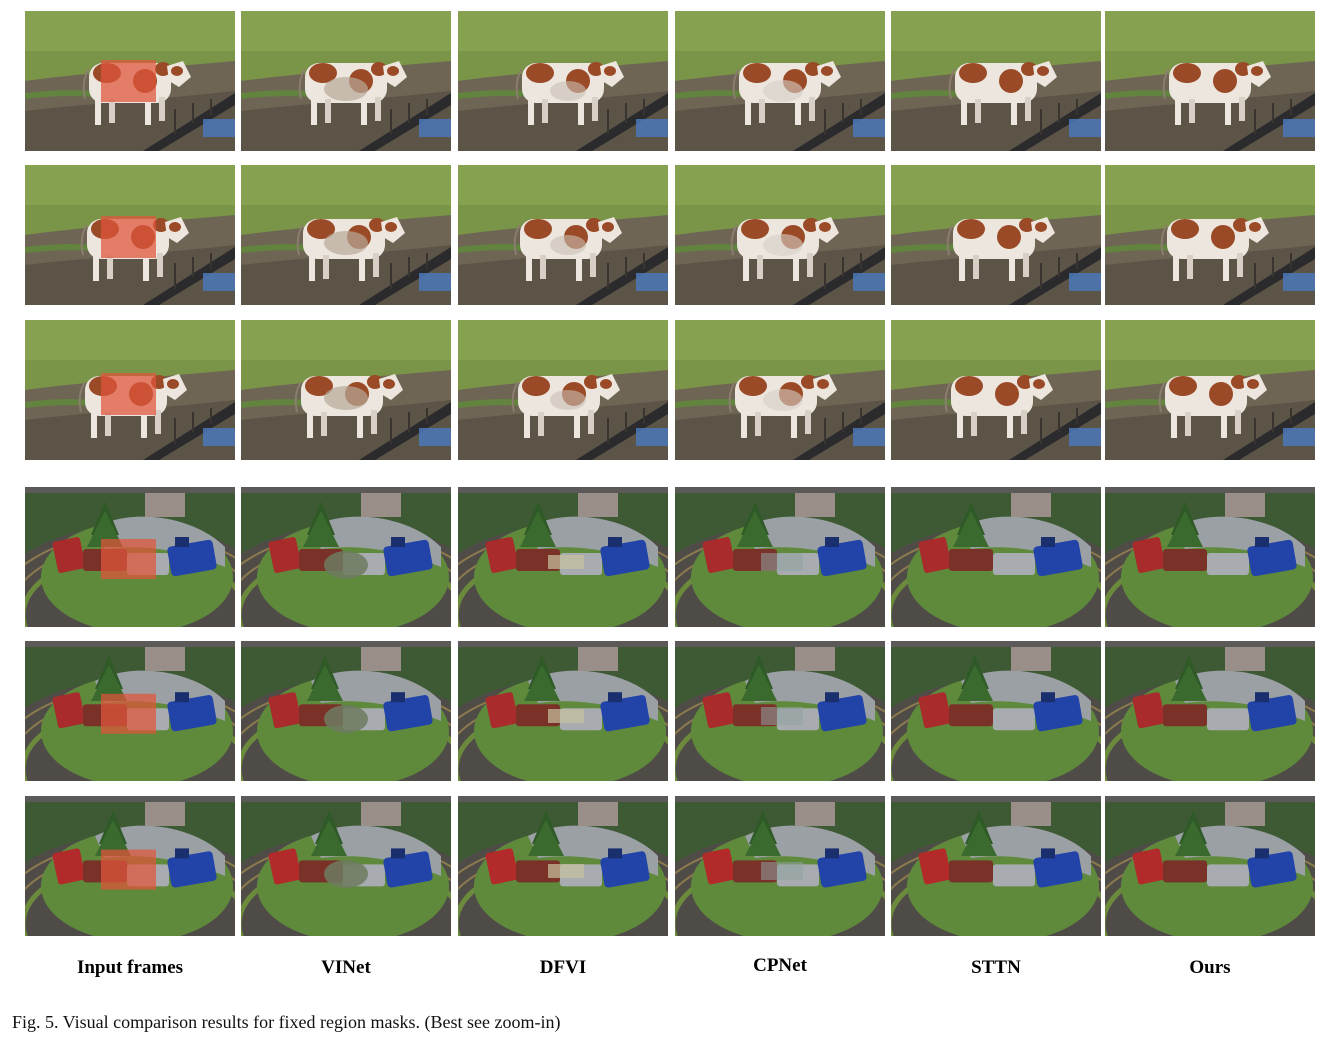 Image resolution: width=1338 pixels, height=1041 pixels. I want to click on column-label: Ours, so click(1210, 967).